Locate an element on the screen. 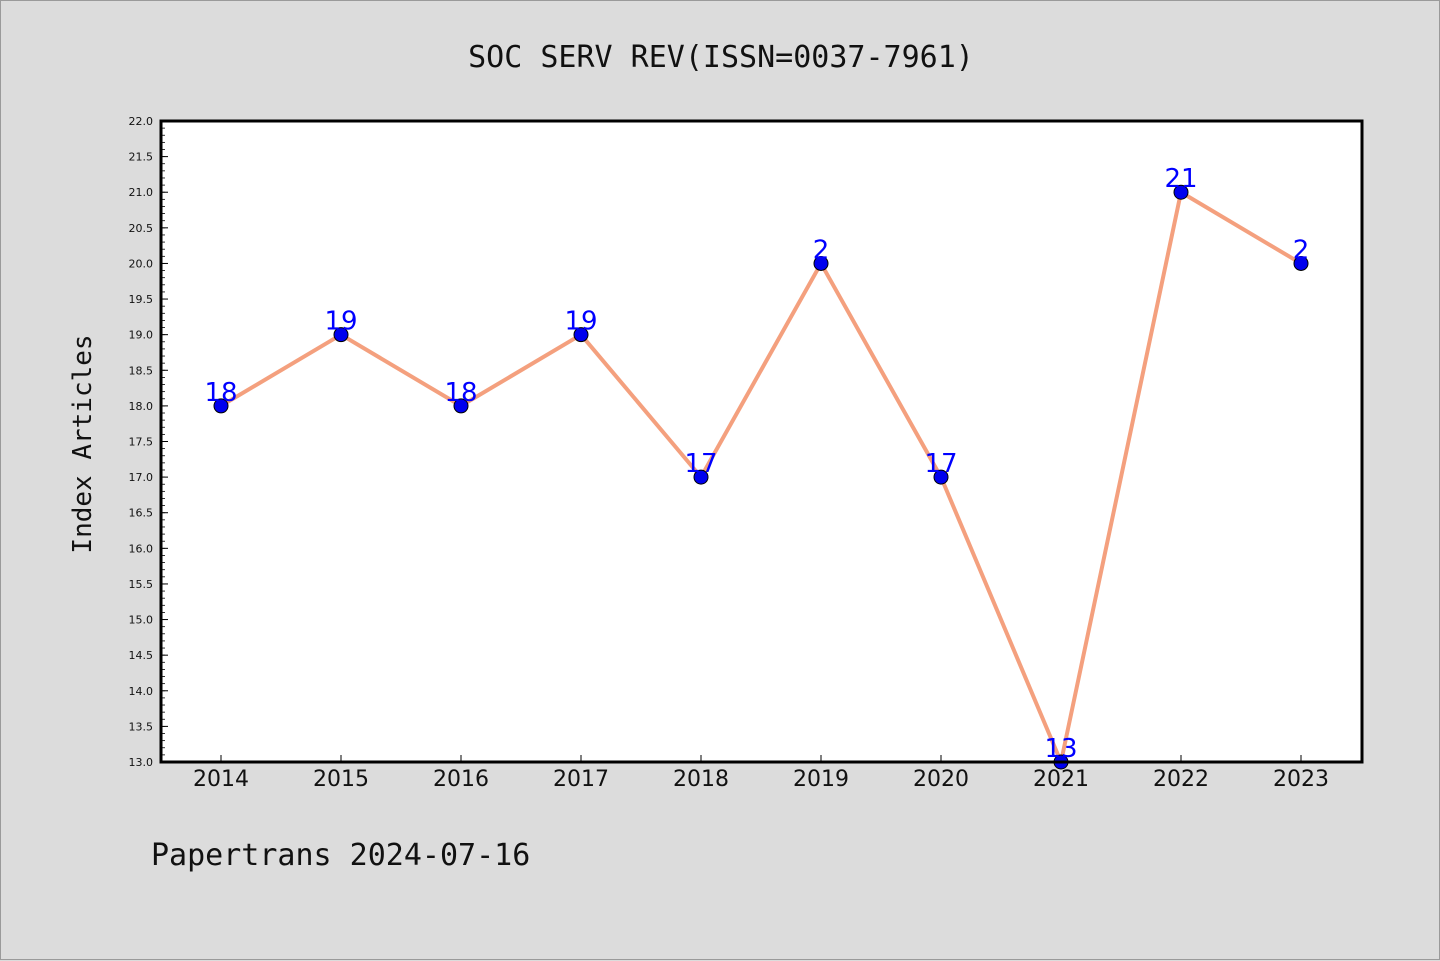 The image size is (1440, 961). y-tick-label: 18.5 is located at coordinates (141, 370).